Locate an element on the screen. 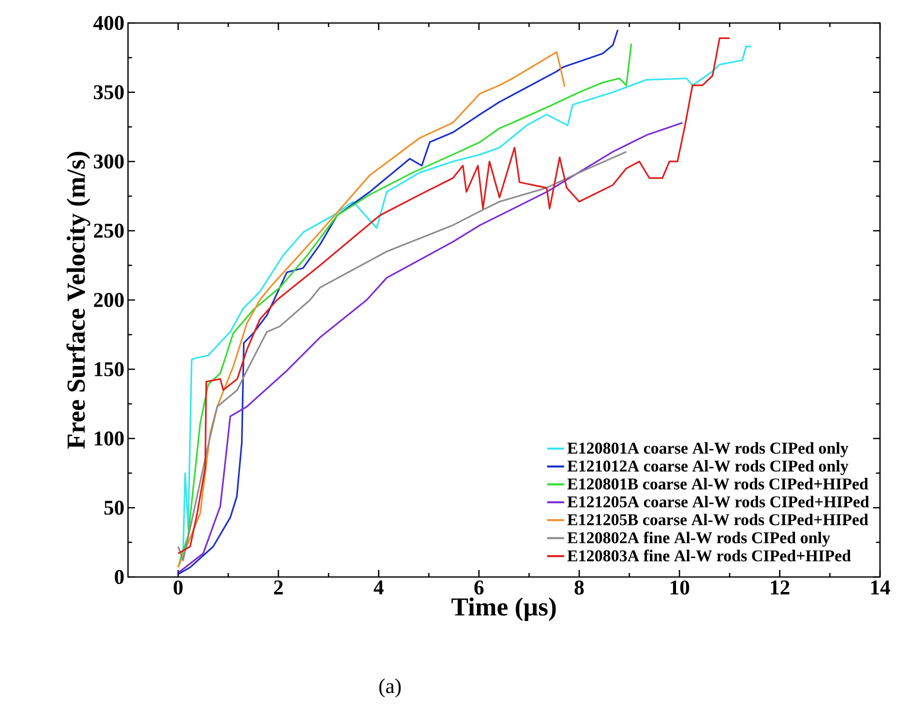 The width and height of the screenshot is (897, 708). y-tick-label: 150 is located at coordinates (109, 369).